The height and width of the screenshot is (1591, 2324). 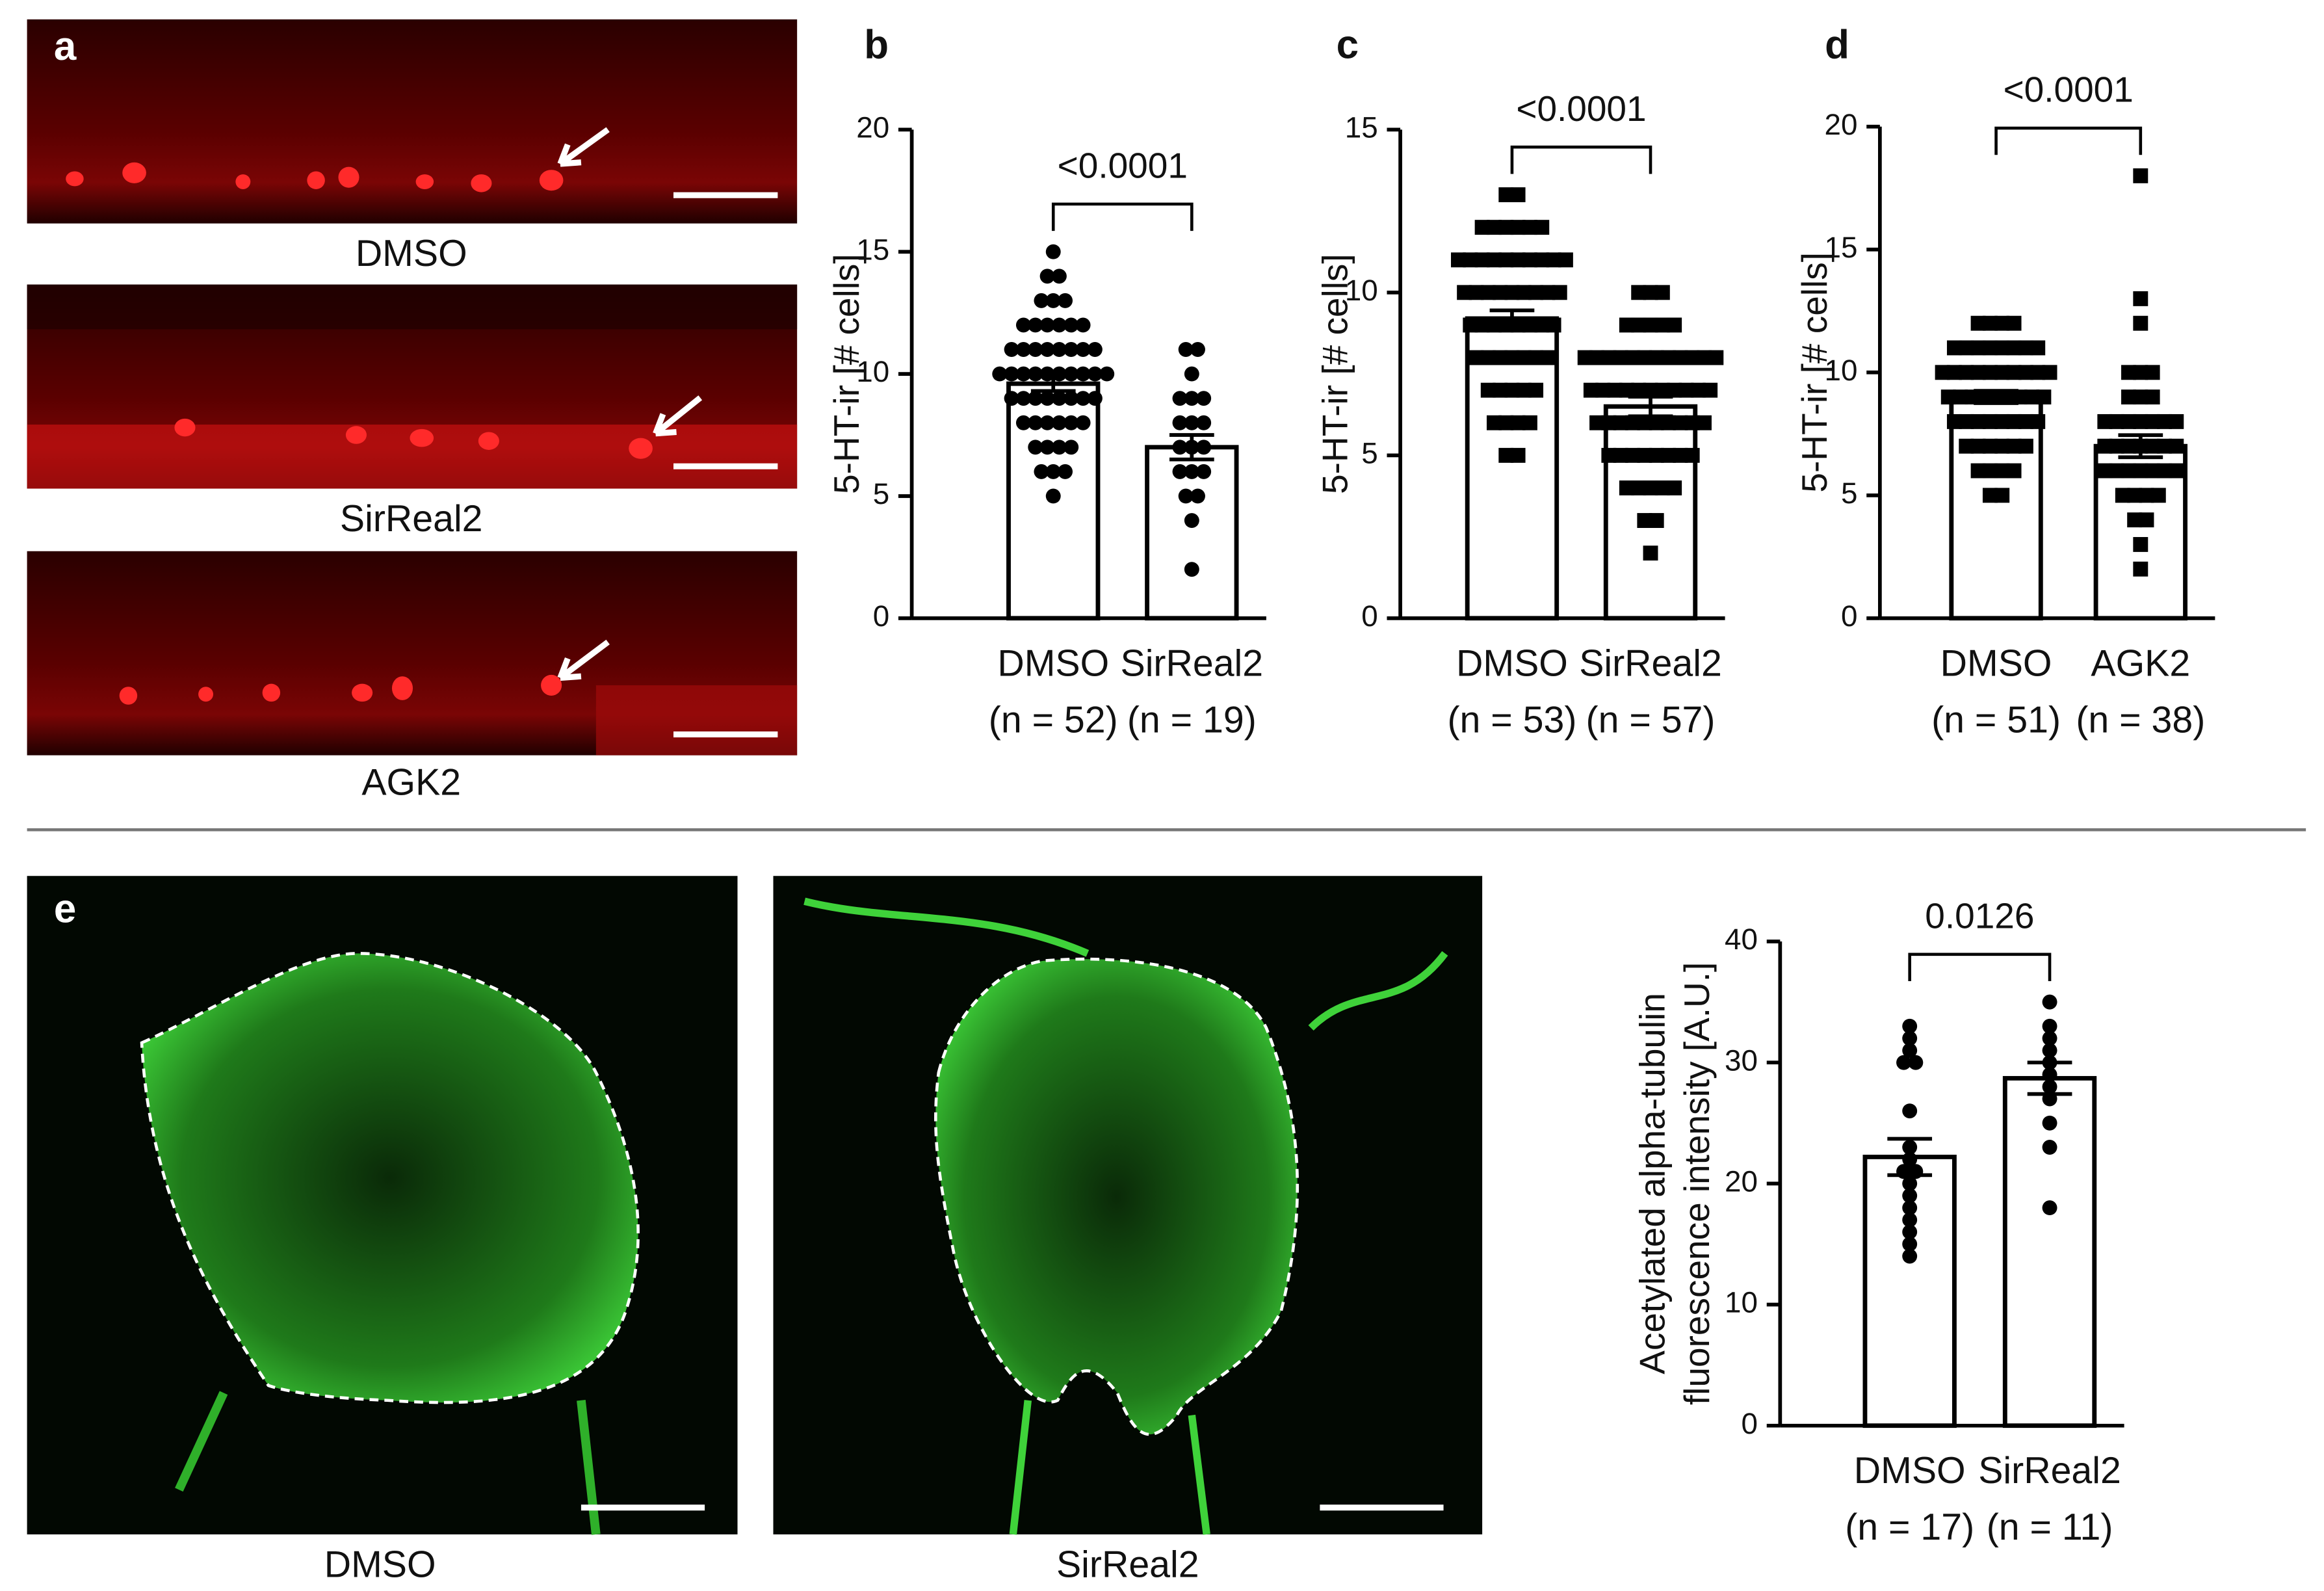 I want to click on y-tick-label: 20, so click(x=1841, y=124).